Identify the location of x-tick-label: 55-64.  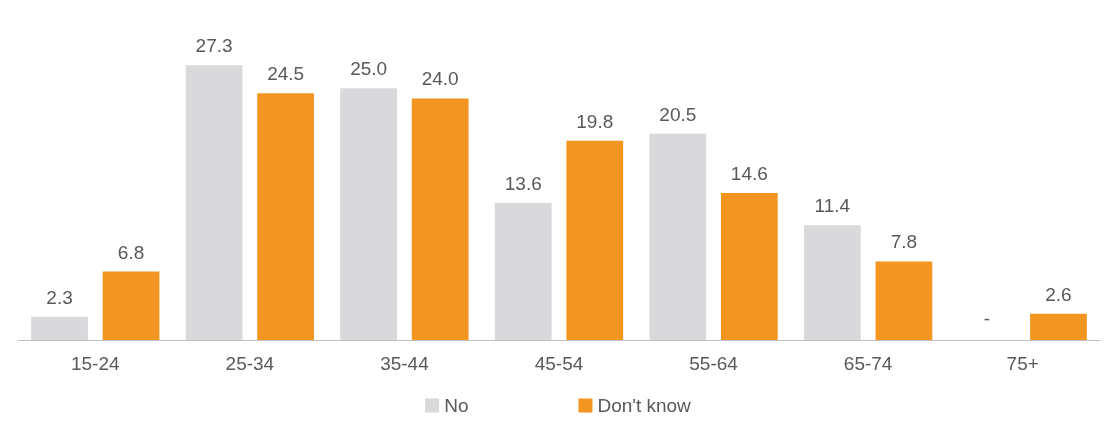
(714, 363).